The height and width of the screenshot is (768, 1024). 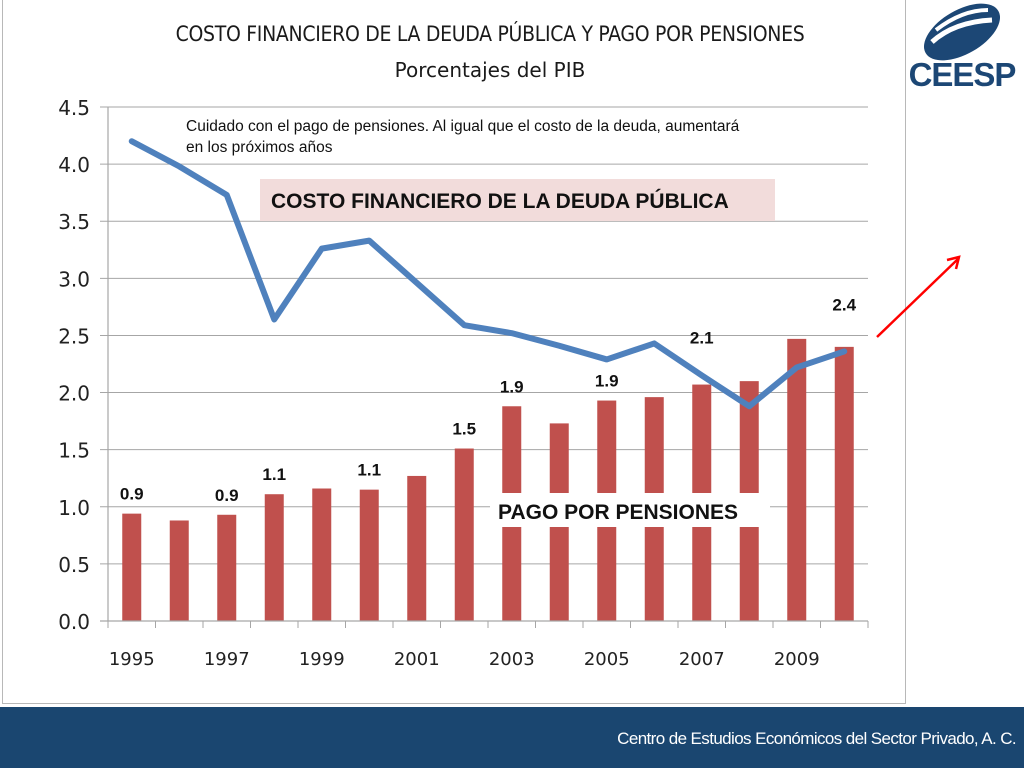 I want to click on chart-subtitle: Porcentajes del PIB, so click(x=490, y=70).